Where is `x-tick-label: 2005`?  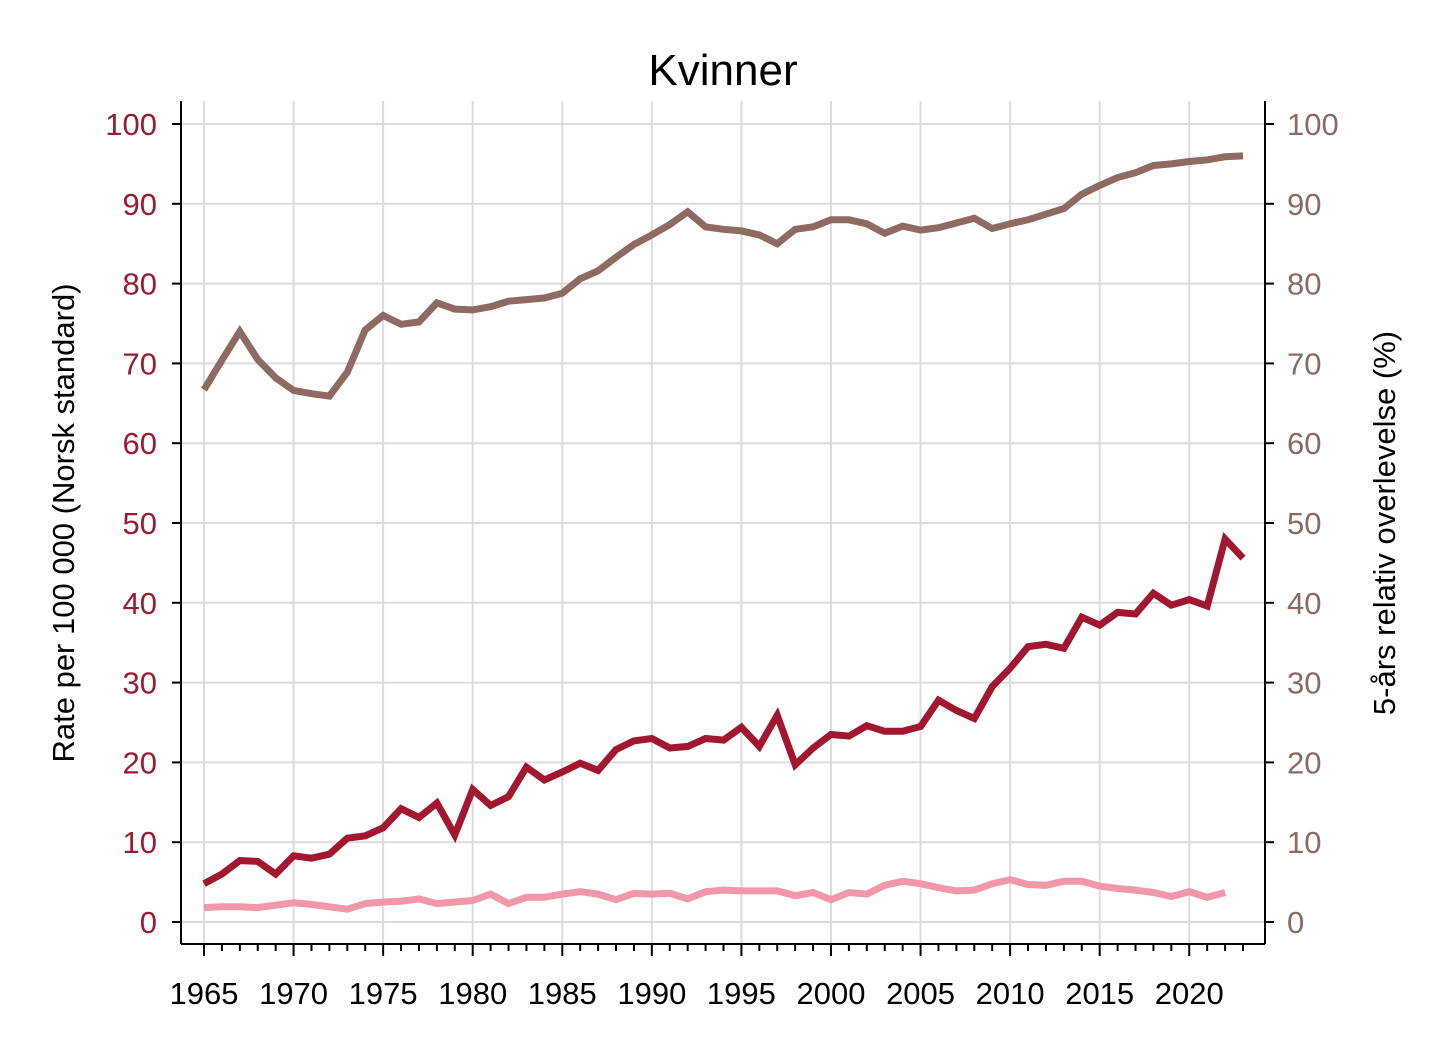
x-tick-label: 2005 is located at coordinates (920, 993).